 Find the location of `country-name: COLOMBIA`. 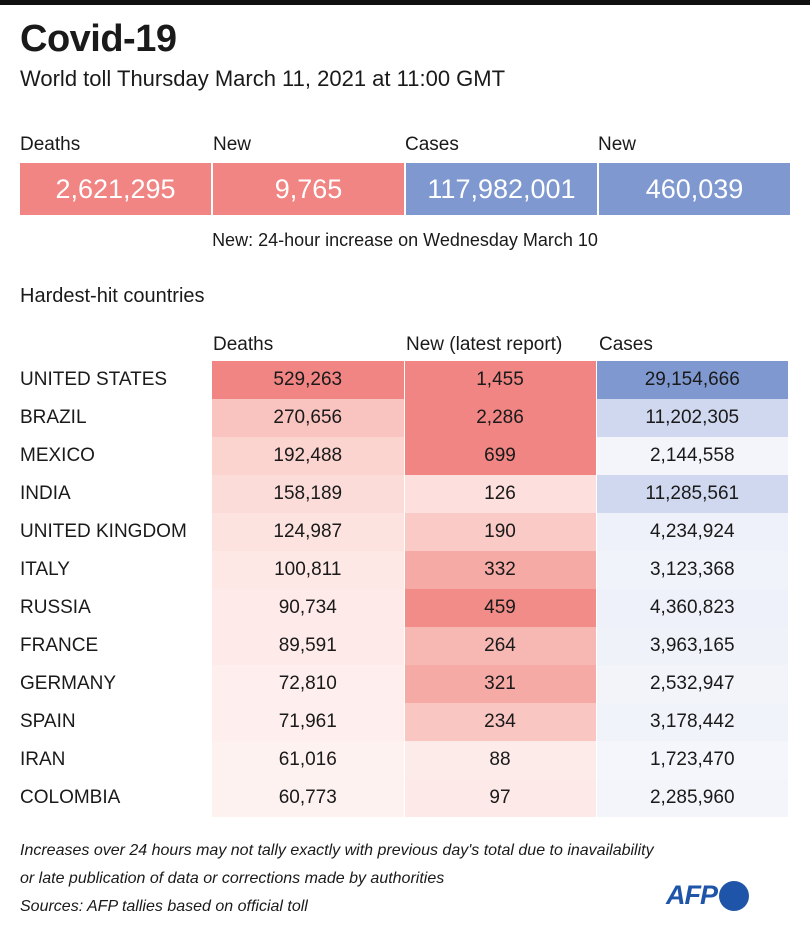

country-name: COLOMBIA is located at coordinates (70, 797).